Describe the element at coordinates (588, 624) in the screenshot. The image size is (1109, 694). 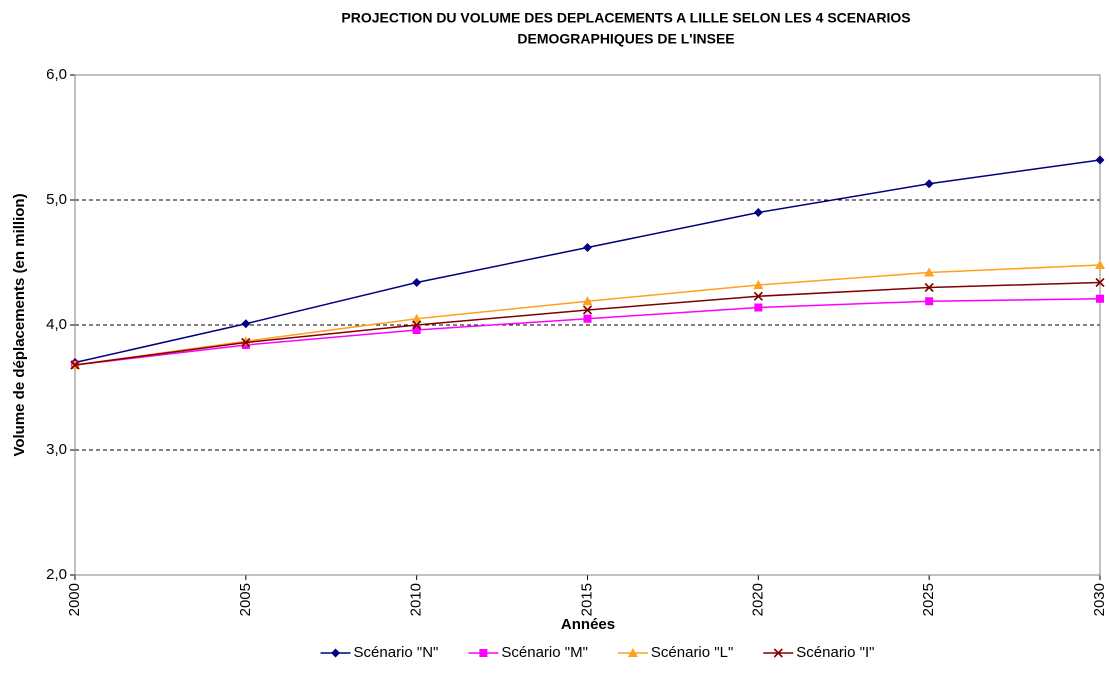
I see `x-axis-label: Années` at that location.